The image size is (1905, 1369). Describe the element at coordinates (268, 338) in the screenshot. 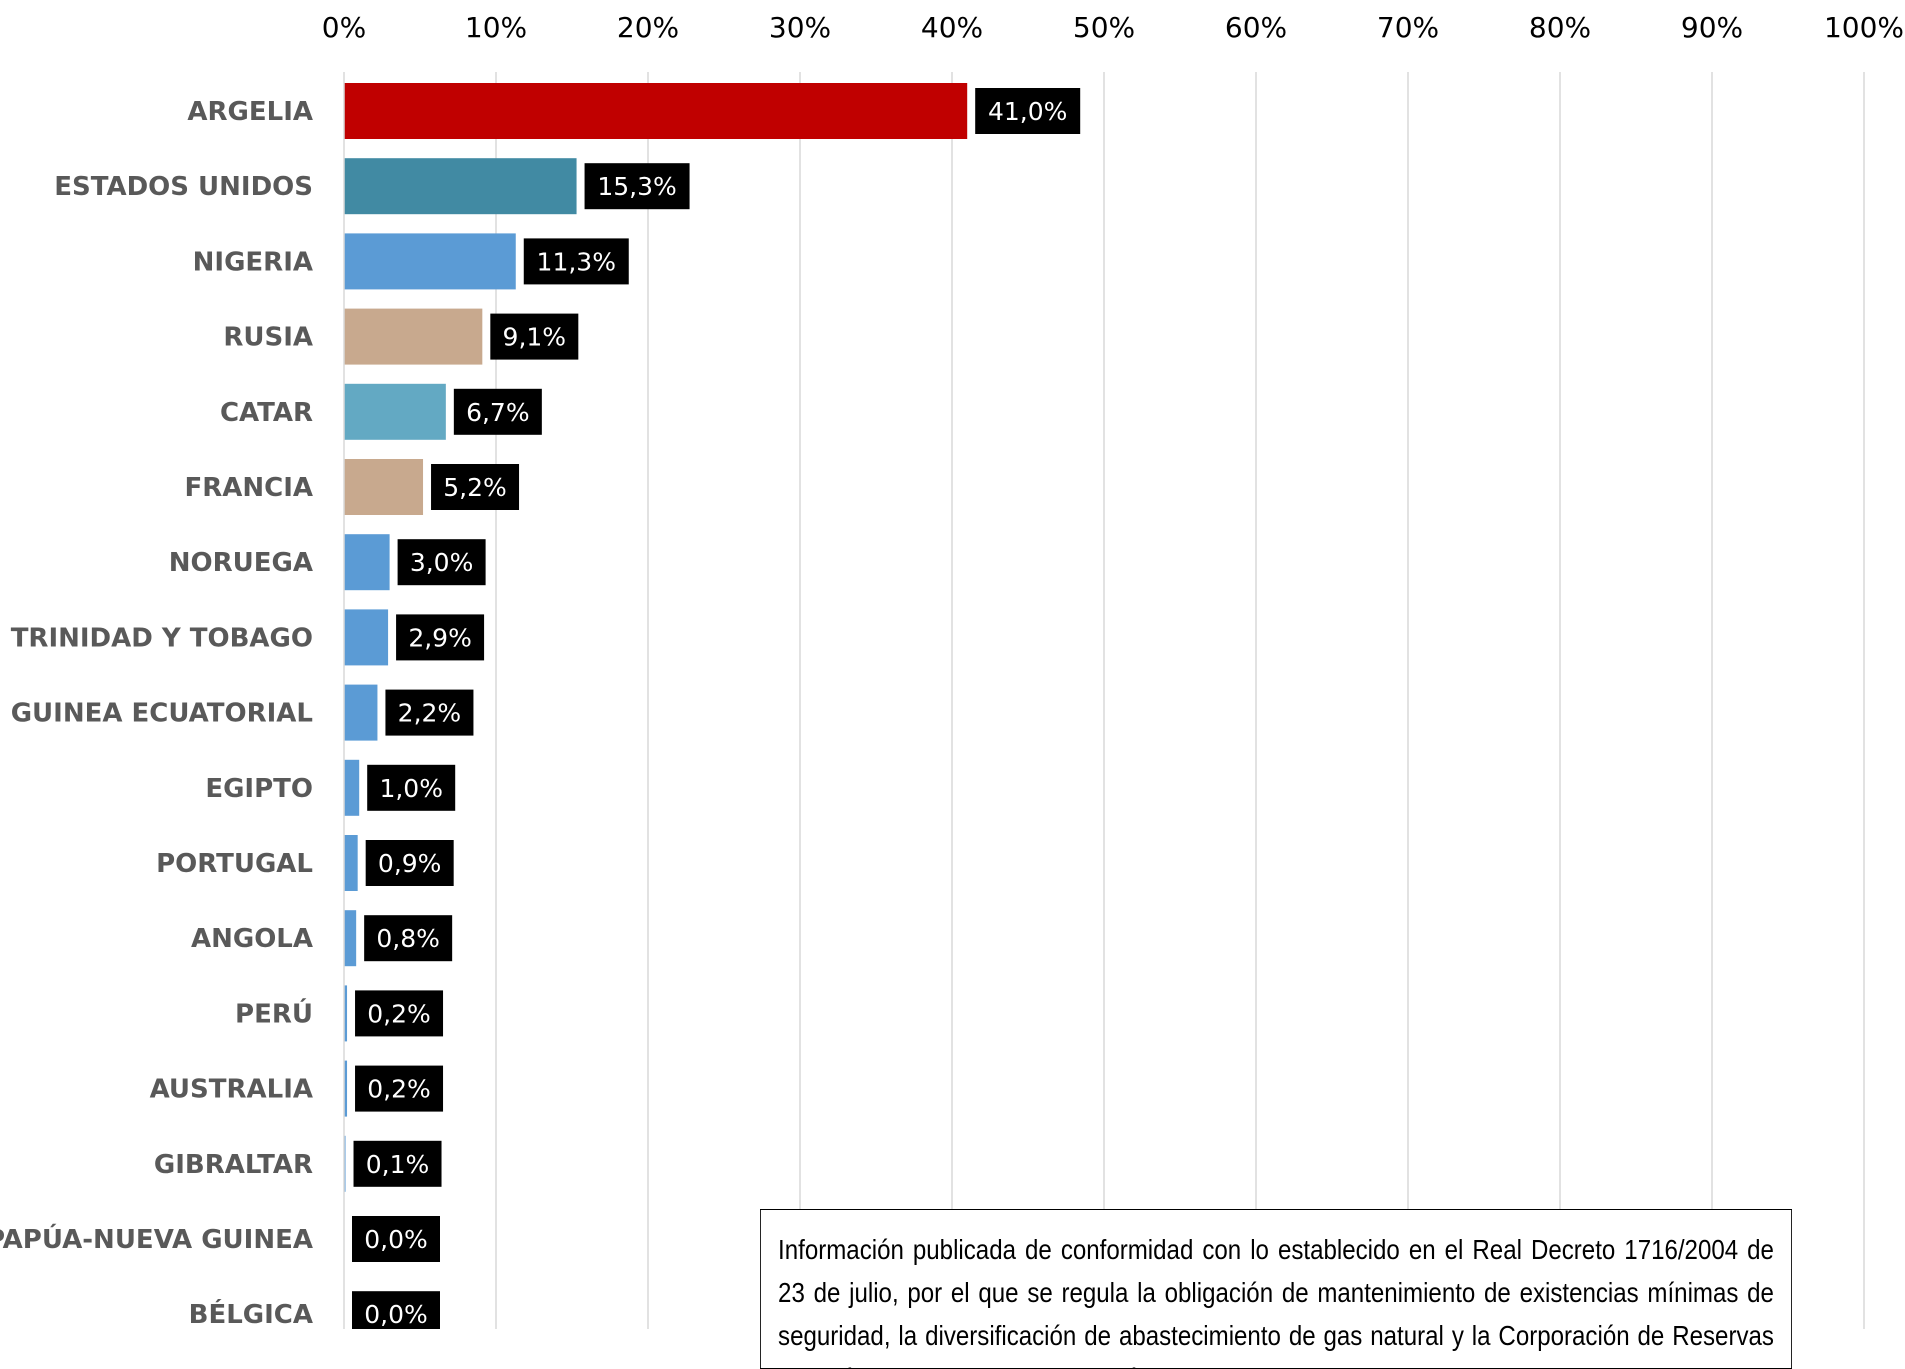

I see `category-label: RUSIA` at that location.